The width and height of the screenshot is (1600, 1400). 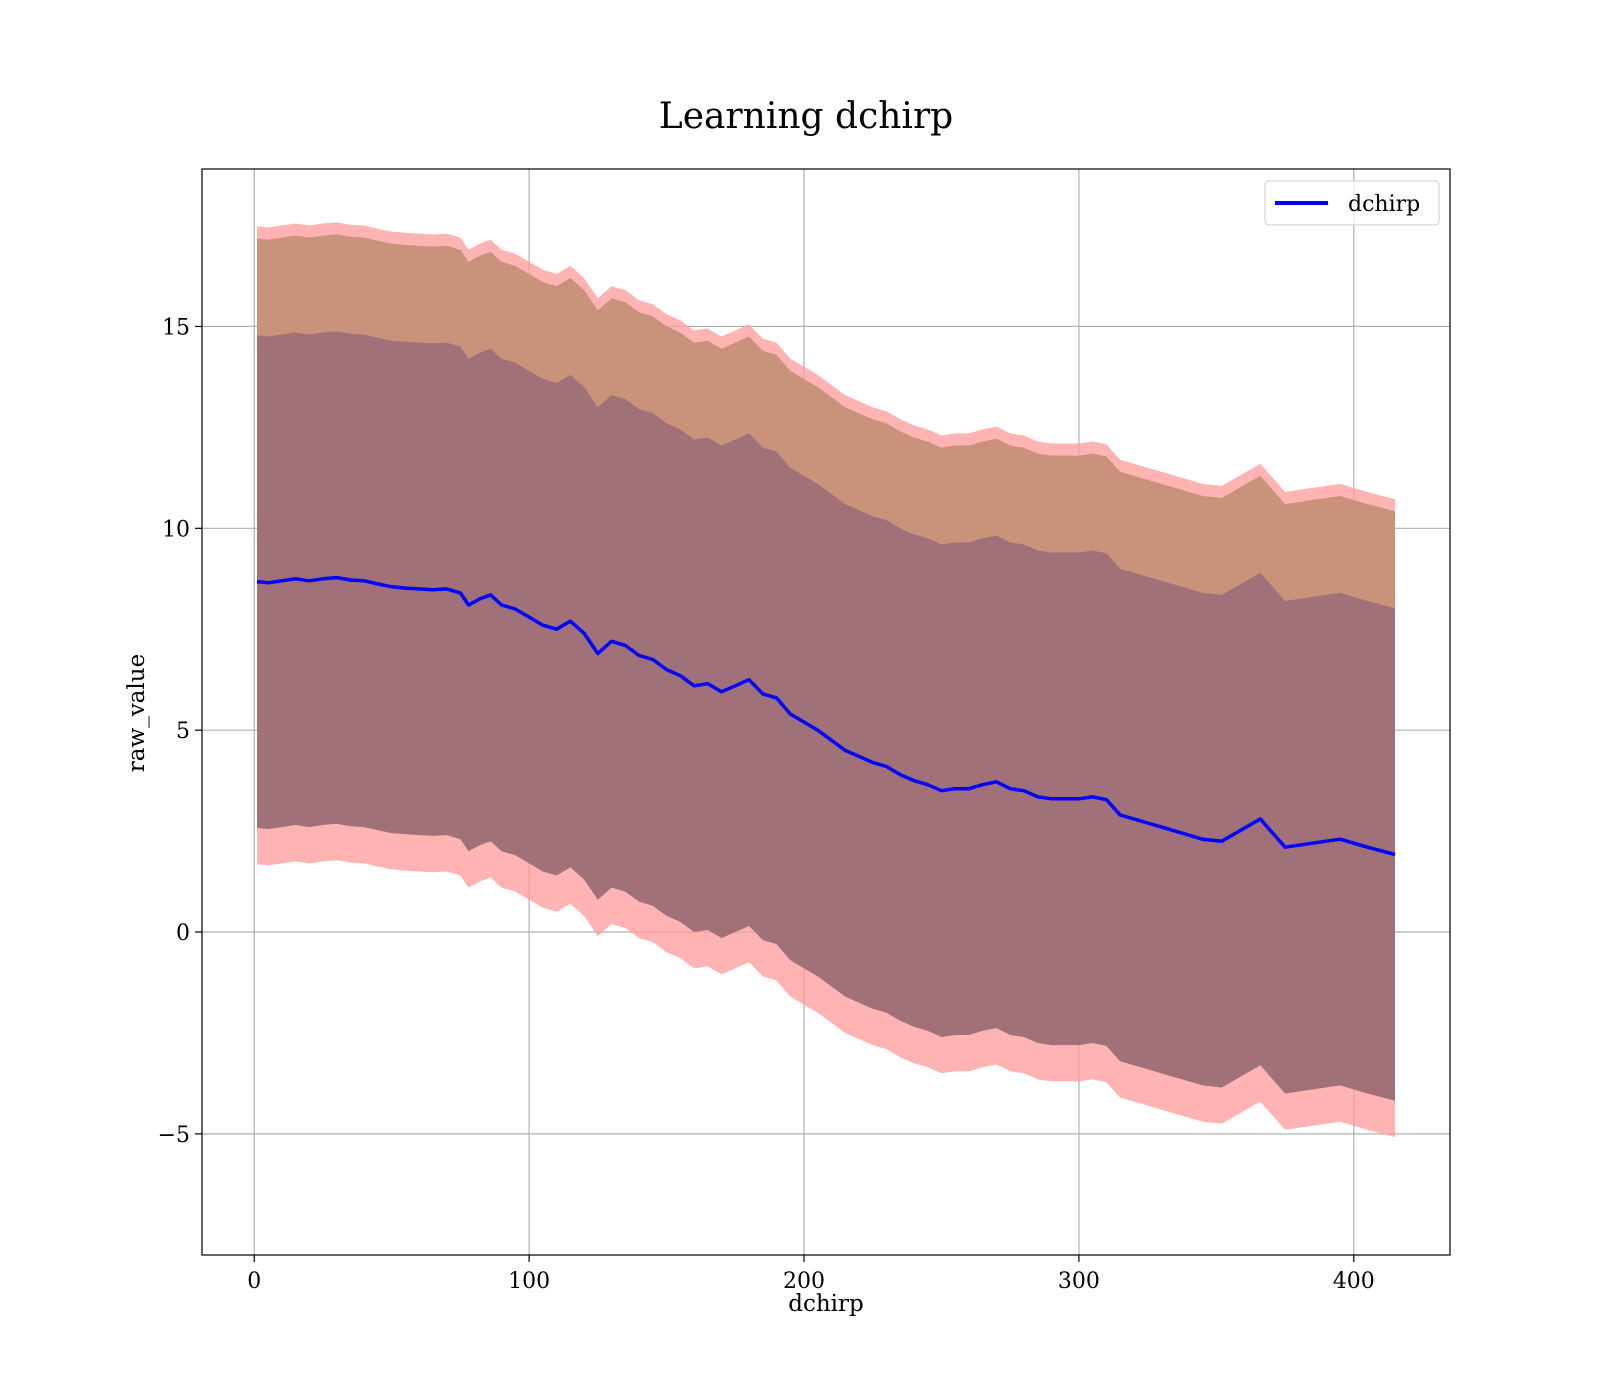 I want to click on y-tick-label: 10, so click(x=176, y=529).